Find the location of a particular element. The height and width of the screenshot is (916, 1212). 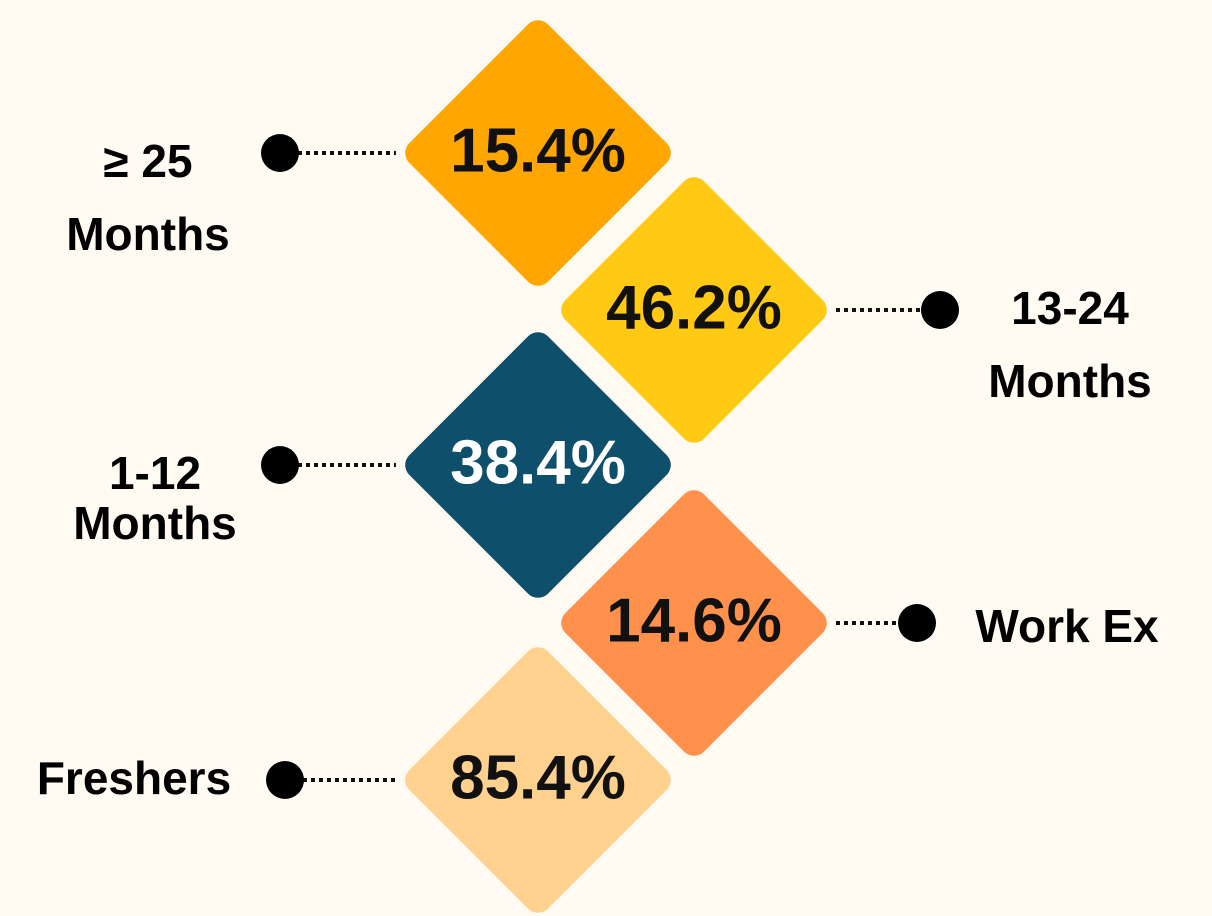

label: ≥ 25 is located at coordinates (147, 161).